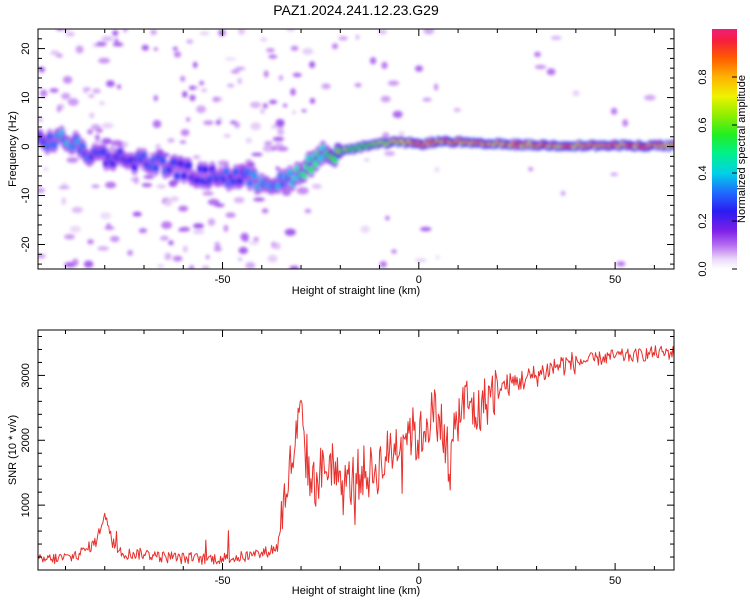 The height and width of the screenshot is (600, 750). What do you see at coordinates (26, 245) in the screenshot?
I see `y-tick-label: -20` at bounding box center [26, 245].